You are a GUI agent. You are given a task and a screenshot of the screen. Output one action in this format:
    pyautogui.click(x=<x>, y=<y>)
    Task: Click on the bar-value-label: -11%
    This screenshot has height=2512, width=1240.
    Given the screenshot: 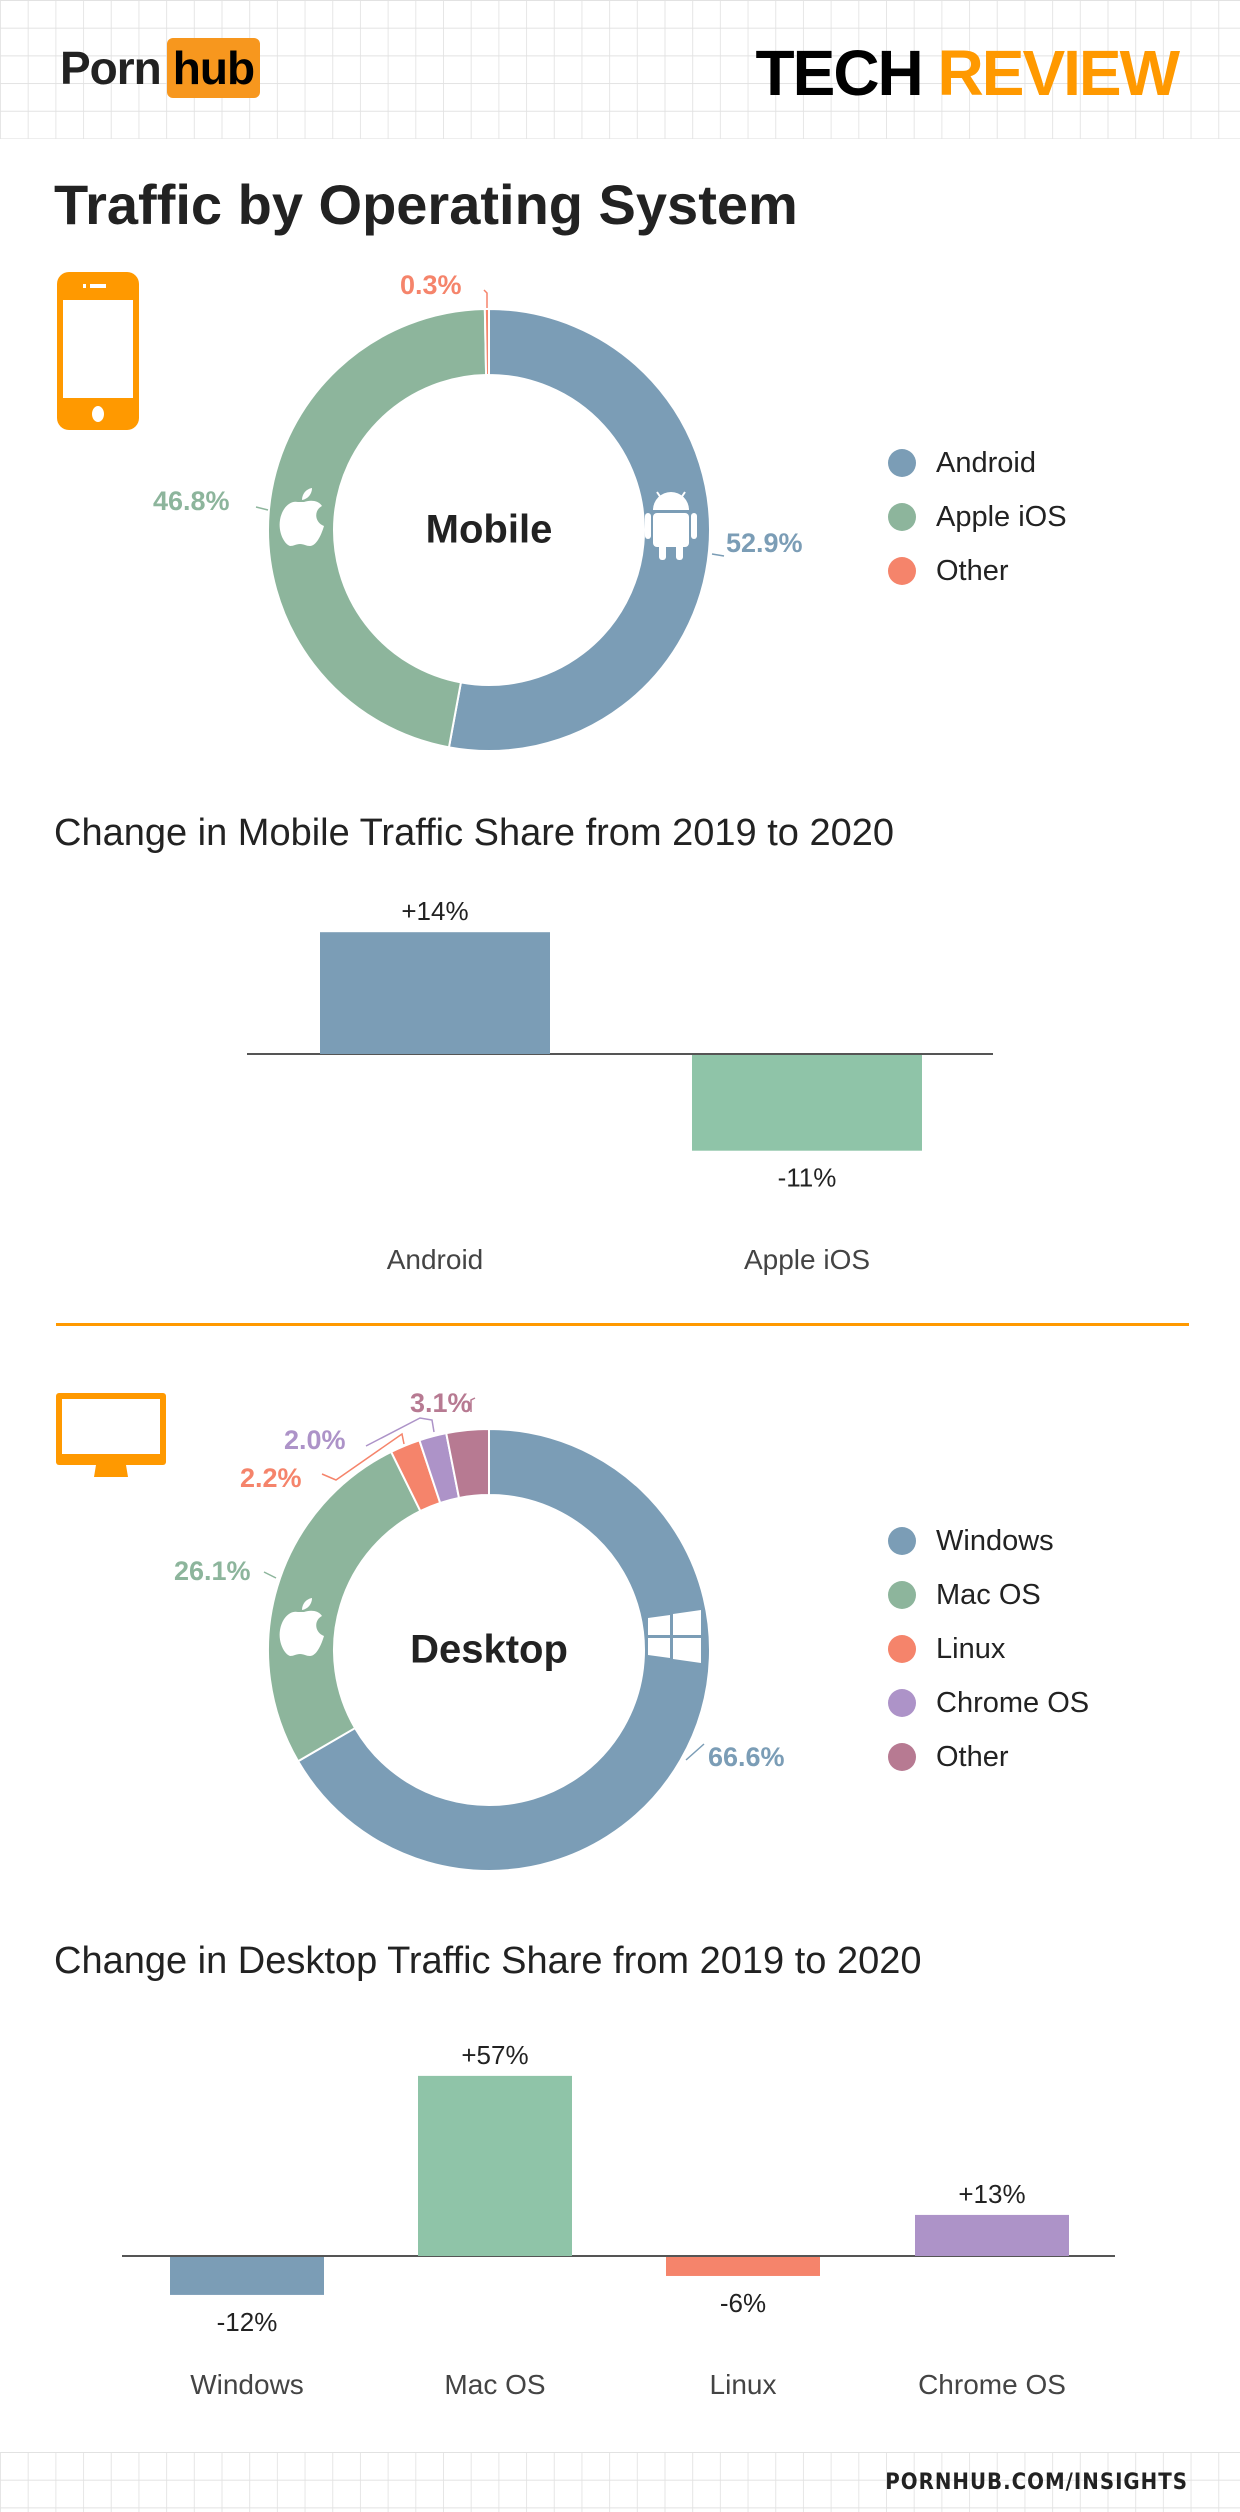 What is the action you would take?
    pyautogui.click(x=807, y=1178)
    